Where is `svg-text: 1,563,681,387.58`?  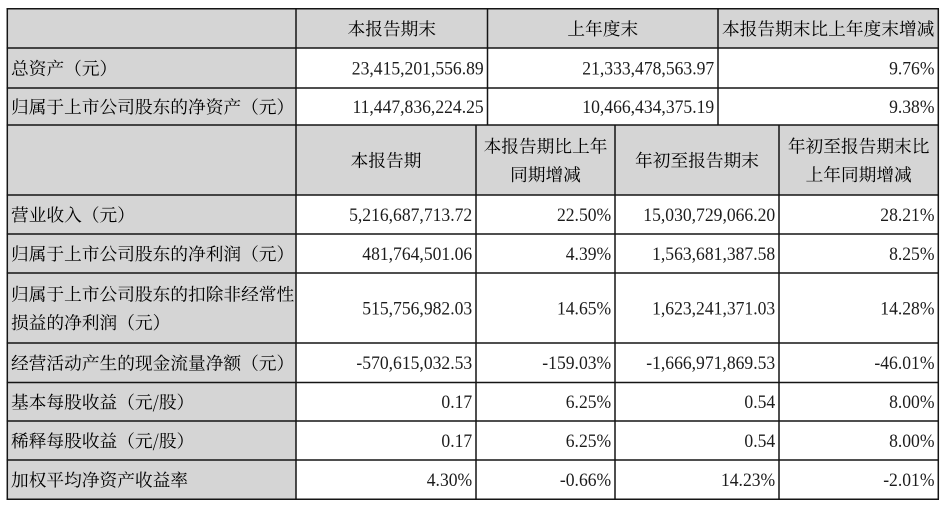
svg-text: 1,563,681,387.58 is located at coordinates (713, 254).